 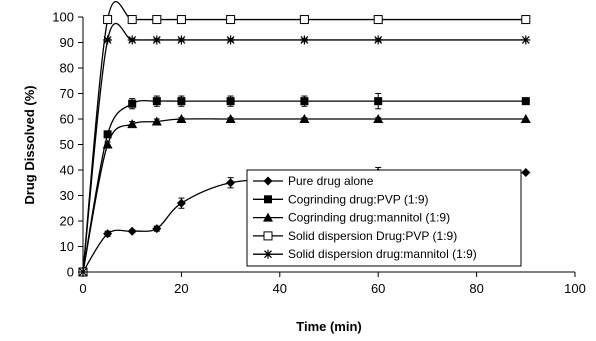 What do you see at coordinates (82, 288) in the screenshot?
I see `x-tick-label: 0` at bounding box center [82, 288].